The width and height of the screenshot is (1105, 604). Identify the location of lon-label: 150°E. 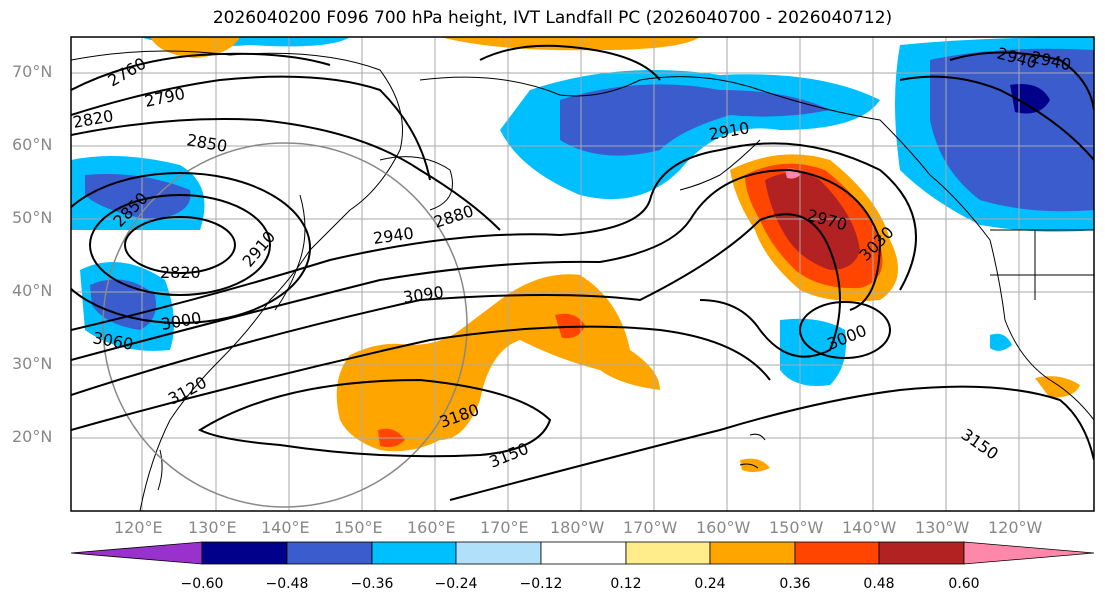
(358, 527).